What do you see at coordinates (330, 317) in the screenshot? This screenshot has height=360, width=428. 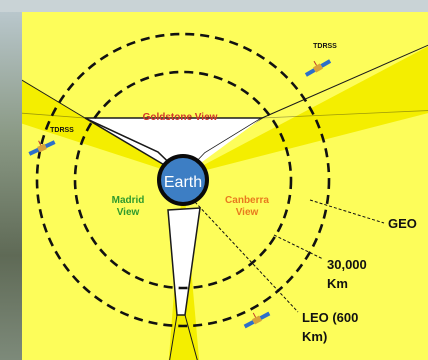 I see `leo-label-line1: LEO (600` at bounding box center [330, 317].